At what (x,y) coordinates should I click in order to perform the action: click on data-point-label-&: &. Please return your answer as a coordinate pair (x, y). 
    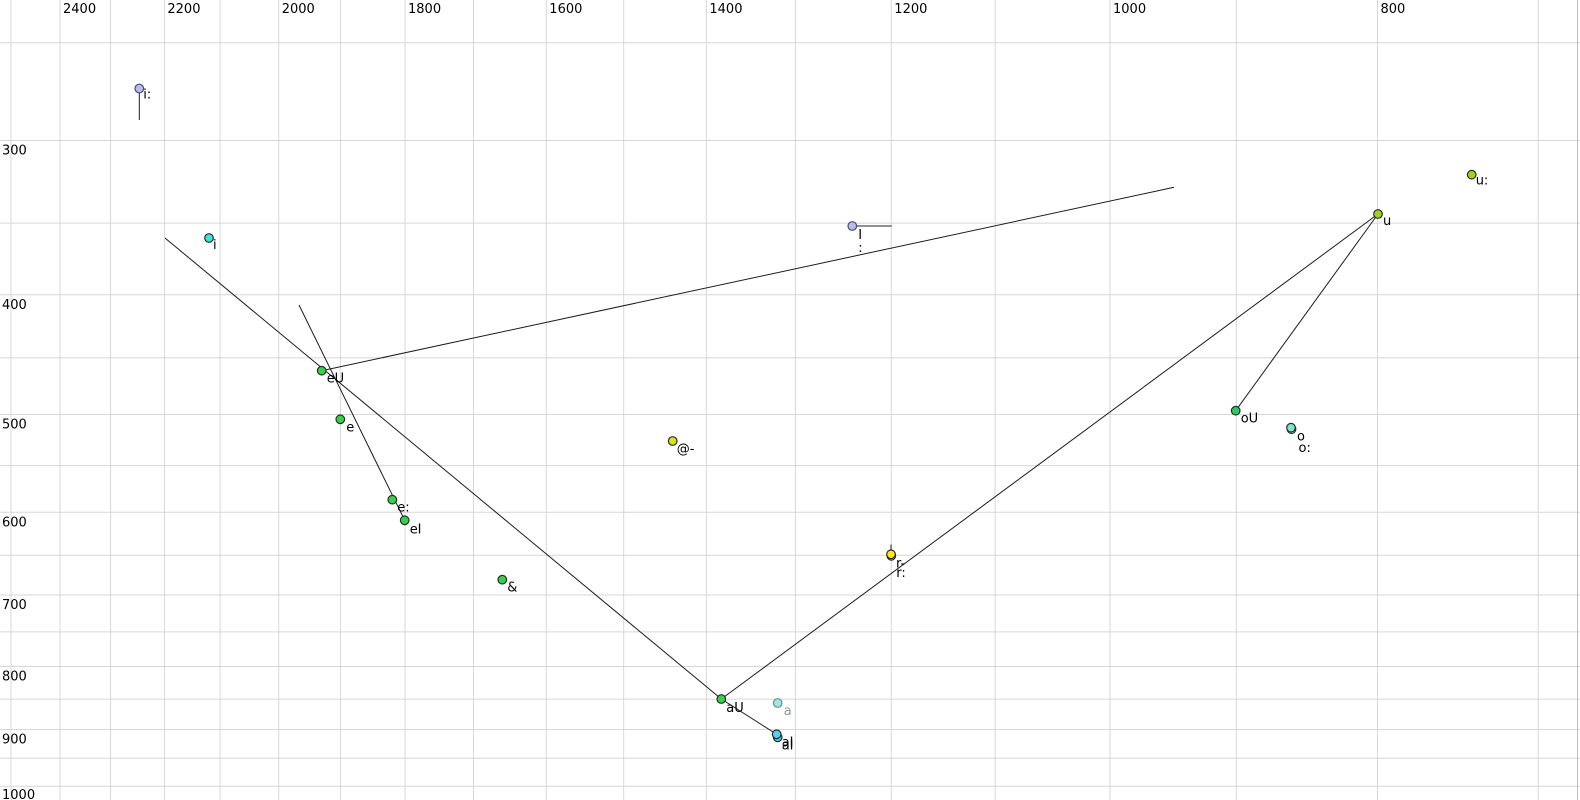
    Looking at the image, I should click on (512, 588).